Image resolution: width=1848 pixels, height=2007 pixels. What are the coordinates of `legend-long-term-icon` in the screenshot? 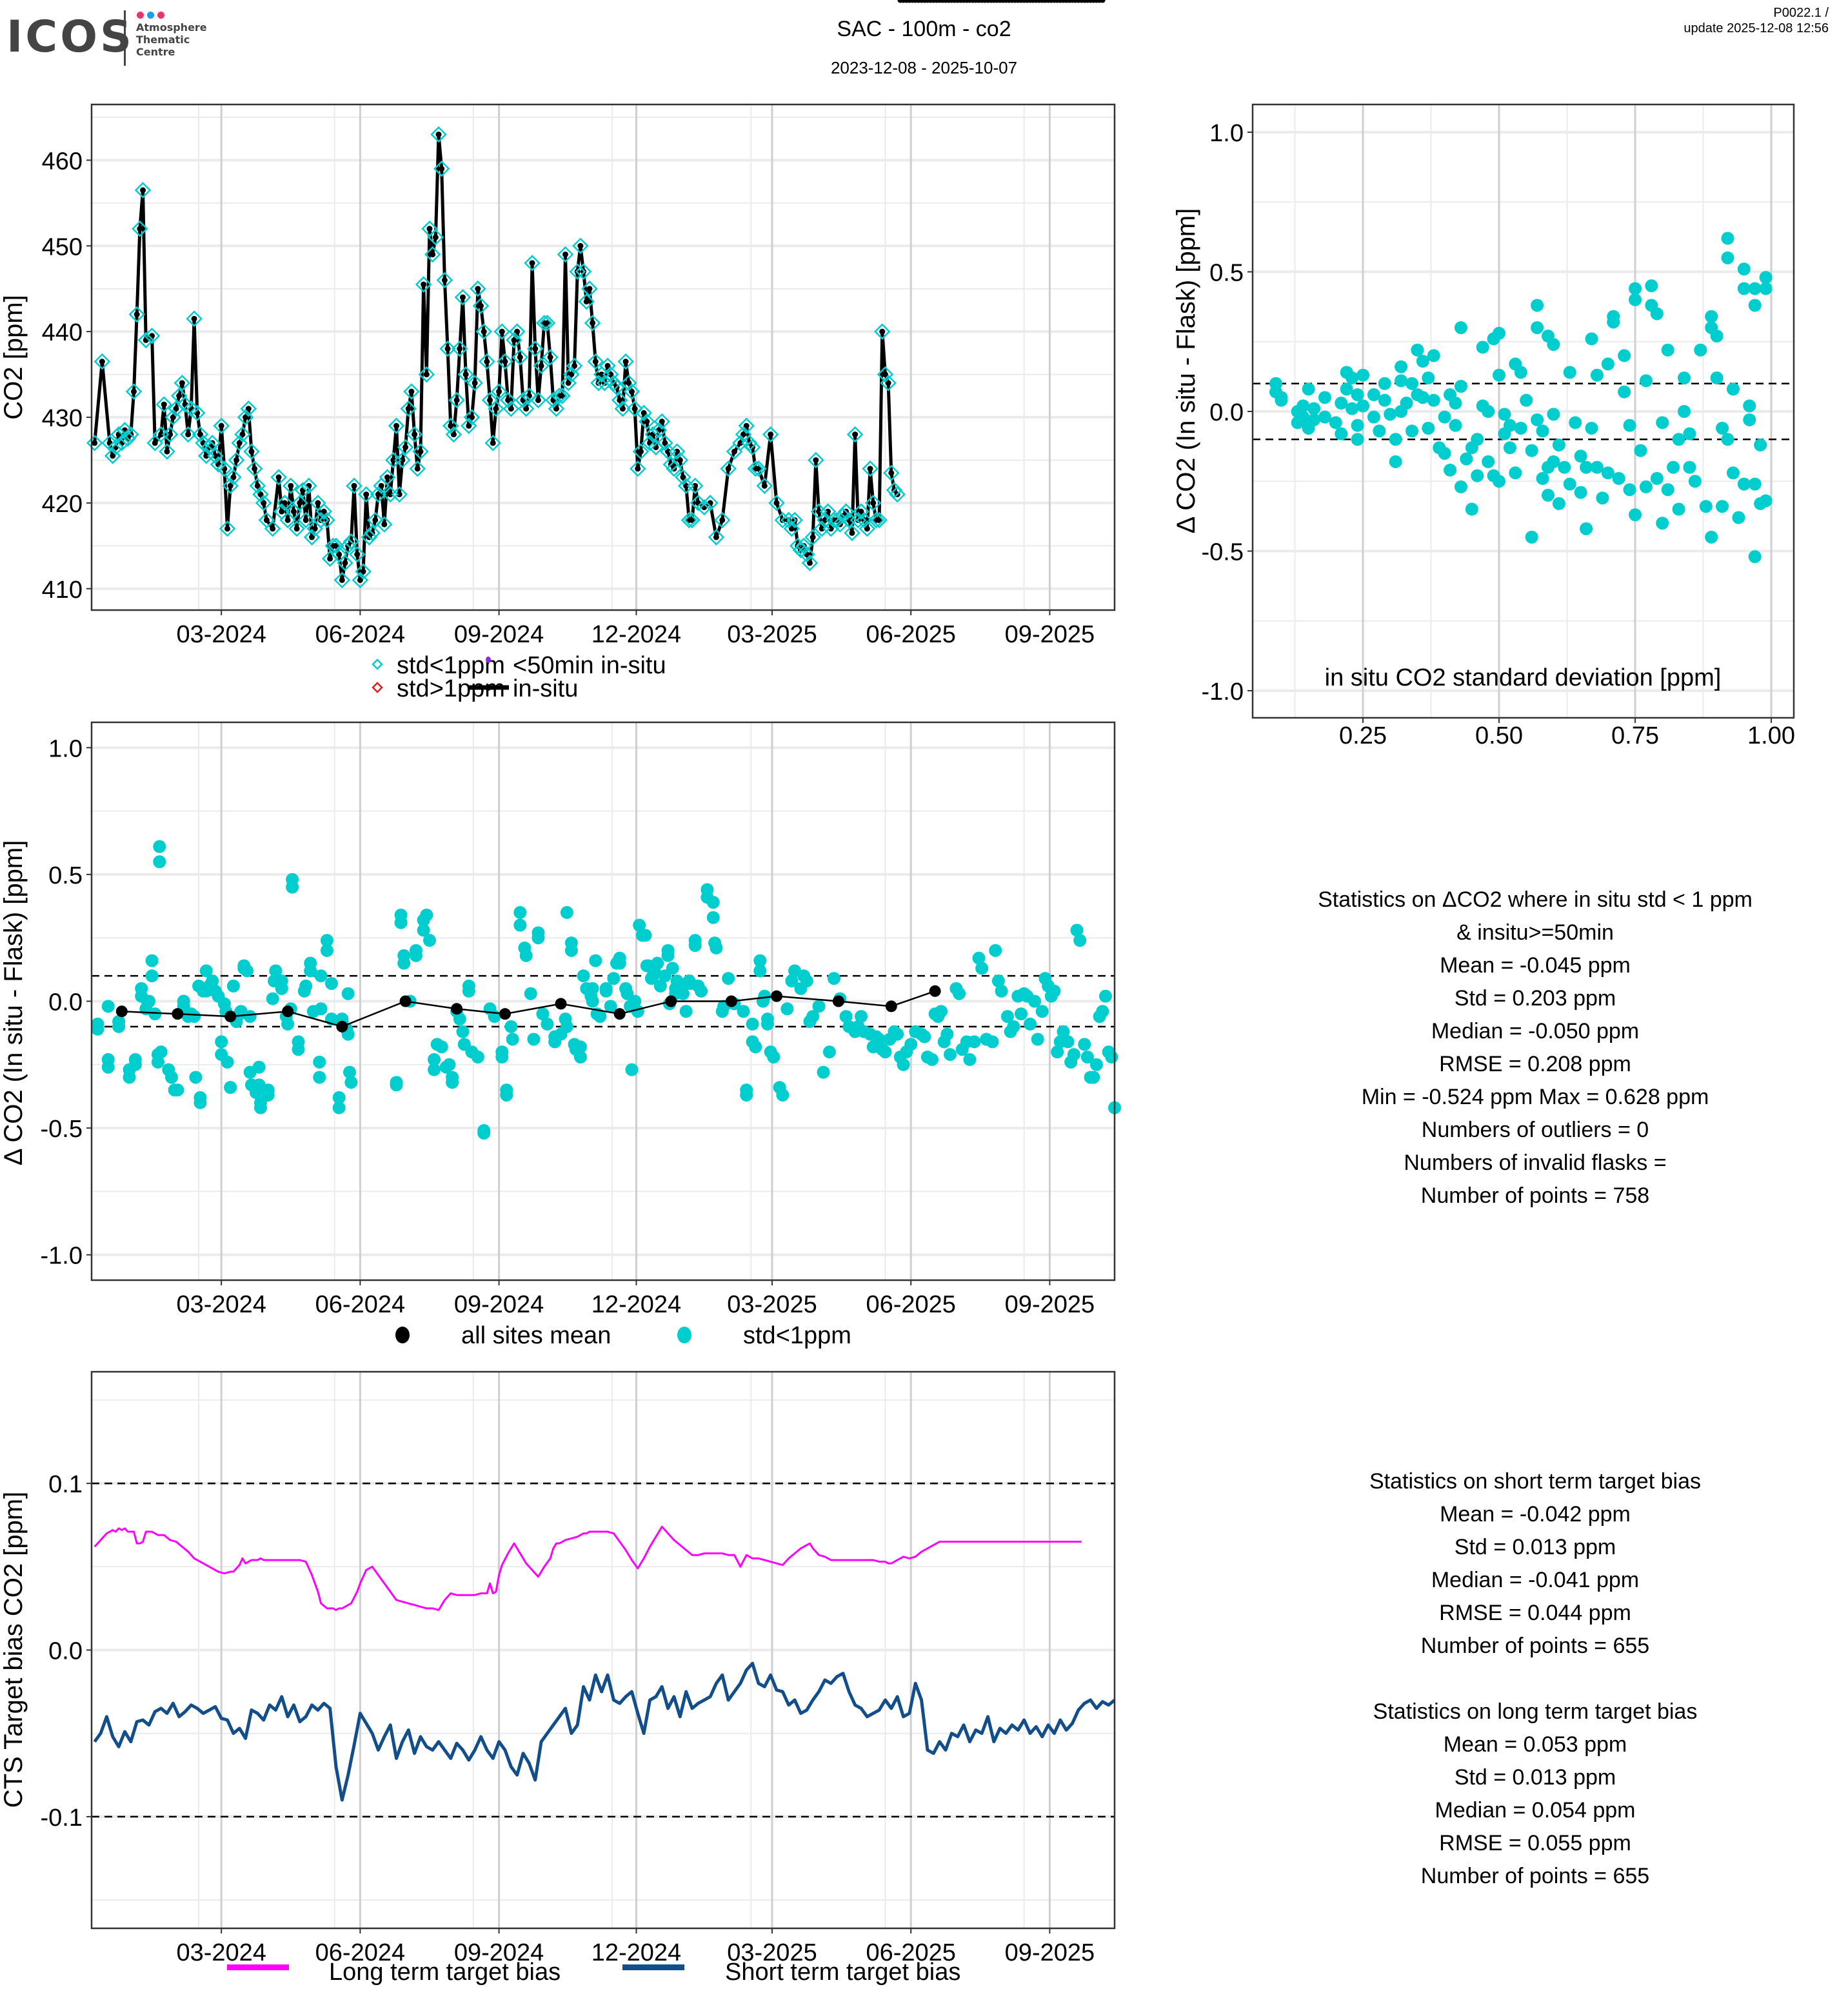 It's located at (258, 1967).